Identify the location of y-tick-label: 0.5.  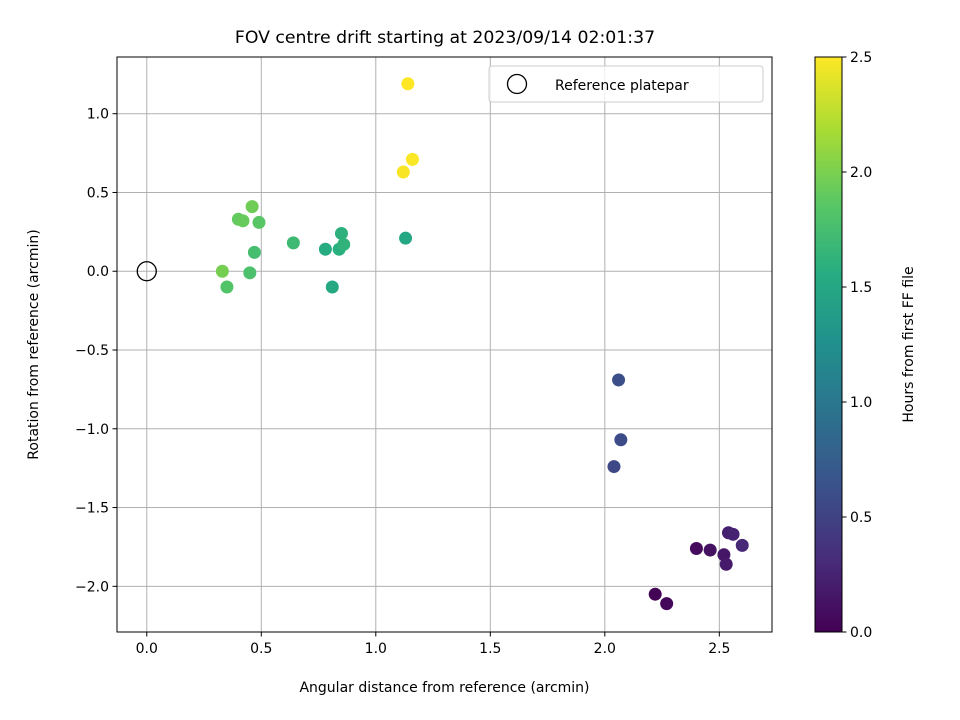
(98, 193).